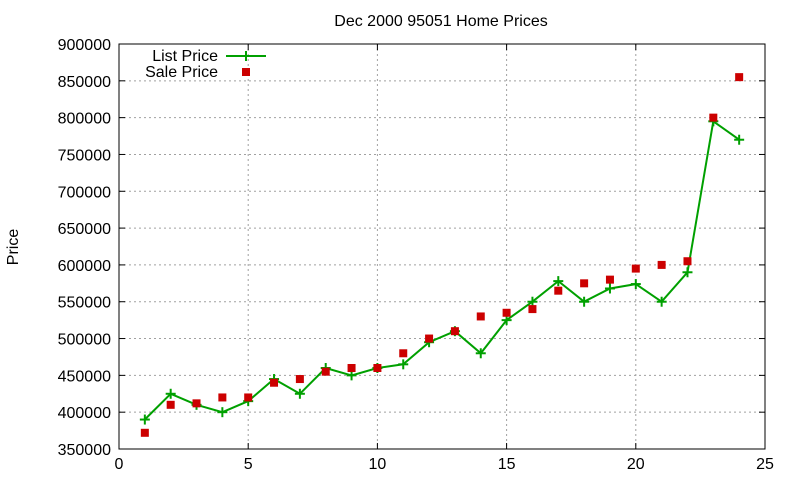 The height and width of the screenshot is (480, 800). Describe the element at coordinates (440, 21) in the screenshot. I see `chart-title: Dec 2000 95051 Home Prices` at that location.